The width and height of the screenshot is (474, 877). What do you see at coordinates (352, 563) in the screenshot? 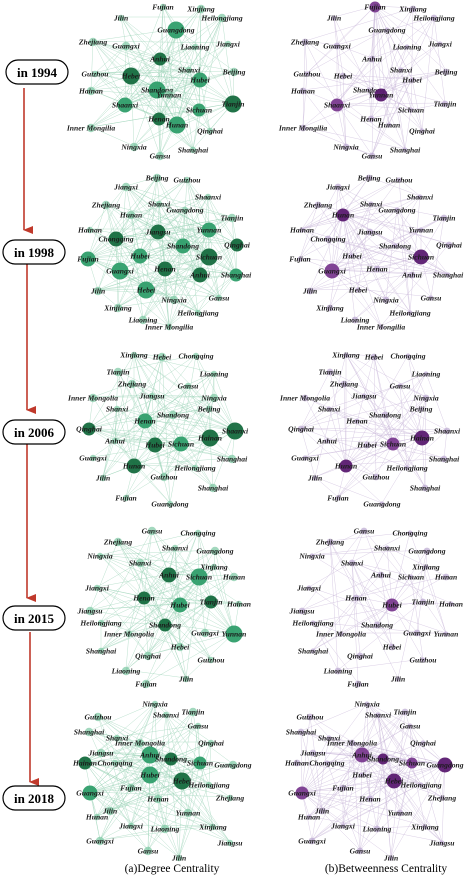
I see `node-label: Shanxi` at bounding box center [352, 563].